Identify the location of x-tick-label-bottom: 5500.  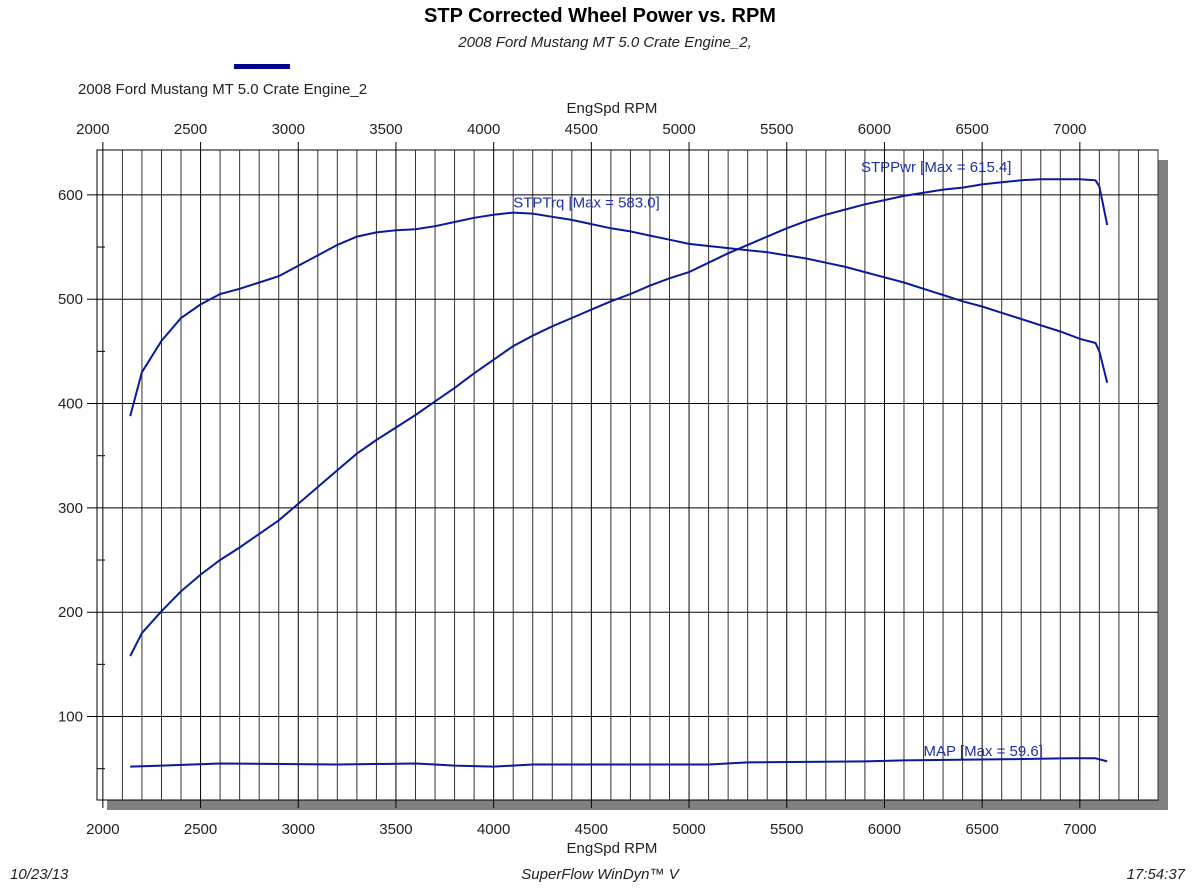
(786, 829).